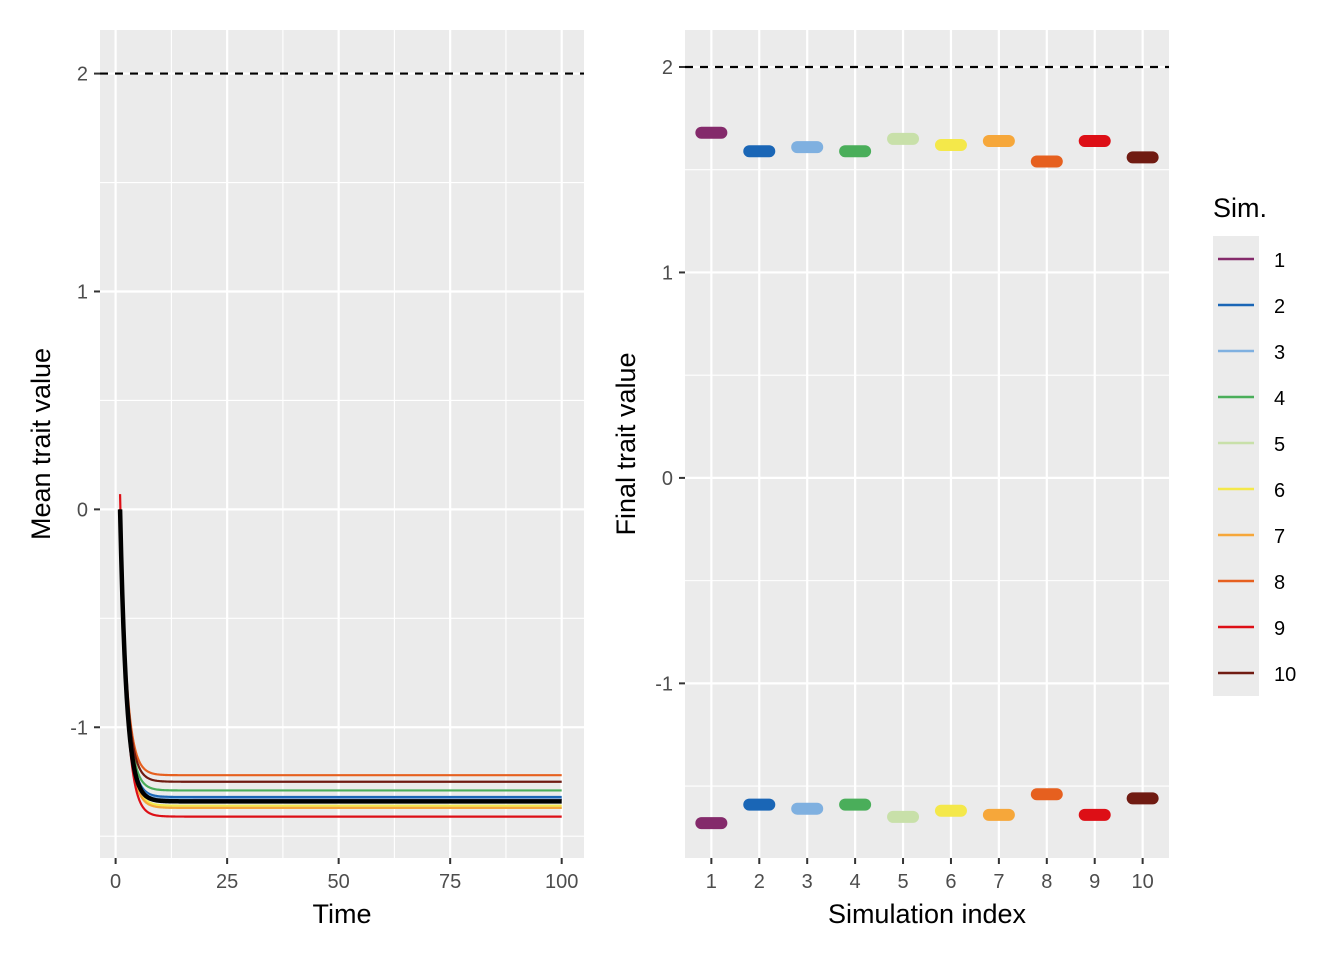 The width and height of the screenshot is (1344, 960). Describe the element at coordinates (1279, 629) in the screenshot. I see `legend-label-9: 9` at that location.